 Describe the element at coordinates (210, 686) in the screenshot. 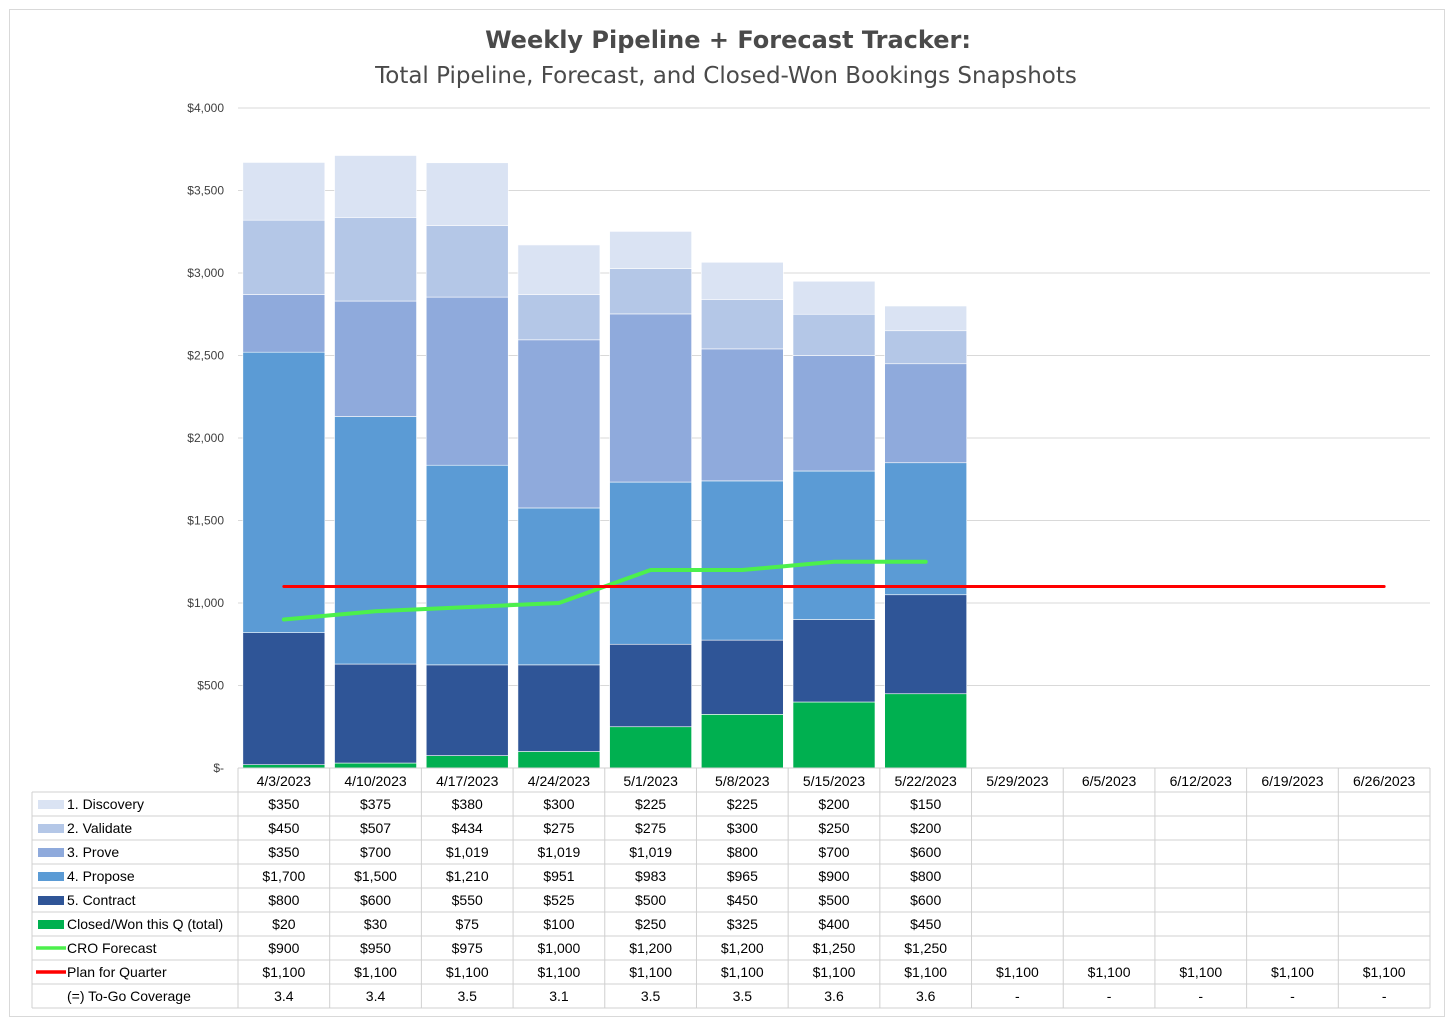

I see `y-tick-label: $500` at that location.